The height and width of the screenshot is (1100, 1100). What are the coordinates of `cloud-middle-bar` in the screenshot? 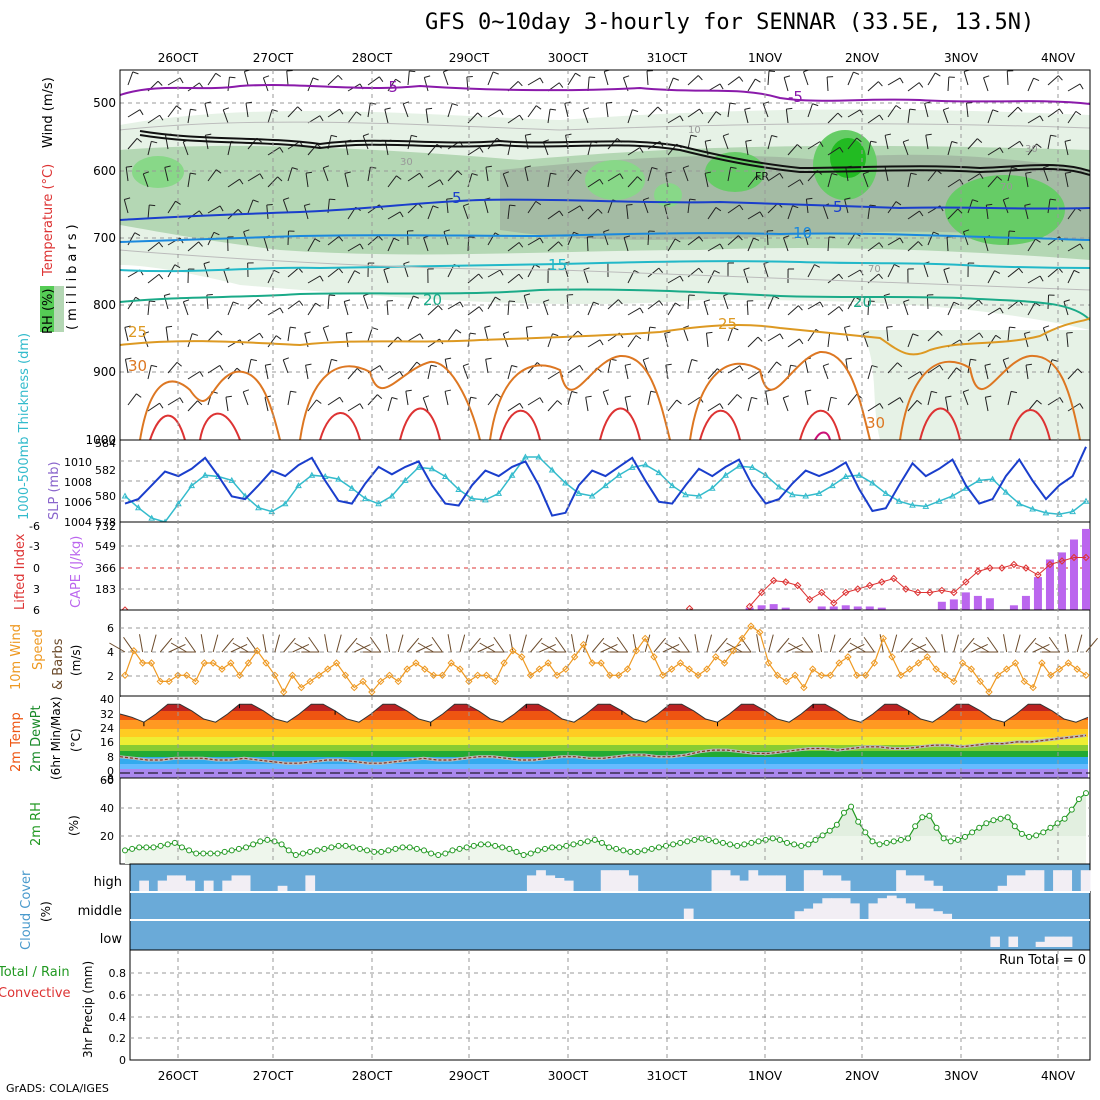 It's located at (873, 911).